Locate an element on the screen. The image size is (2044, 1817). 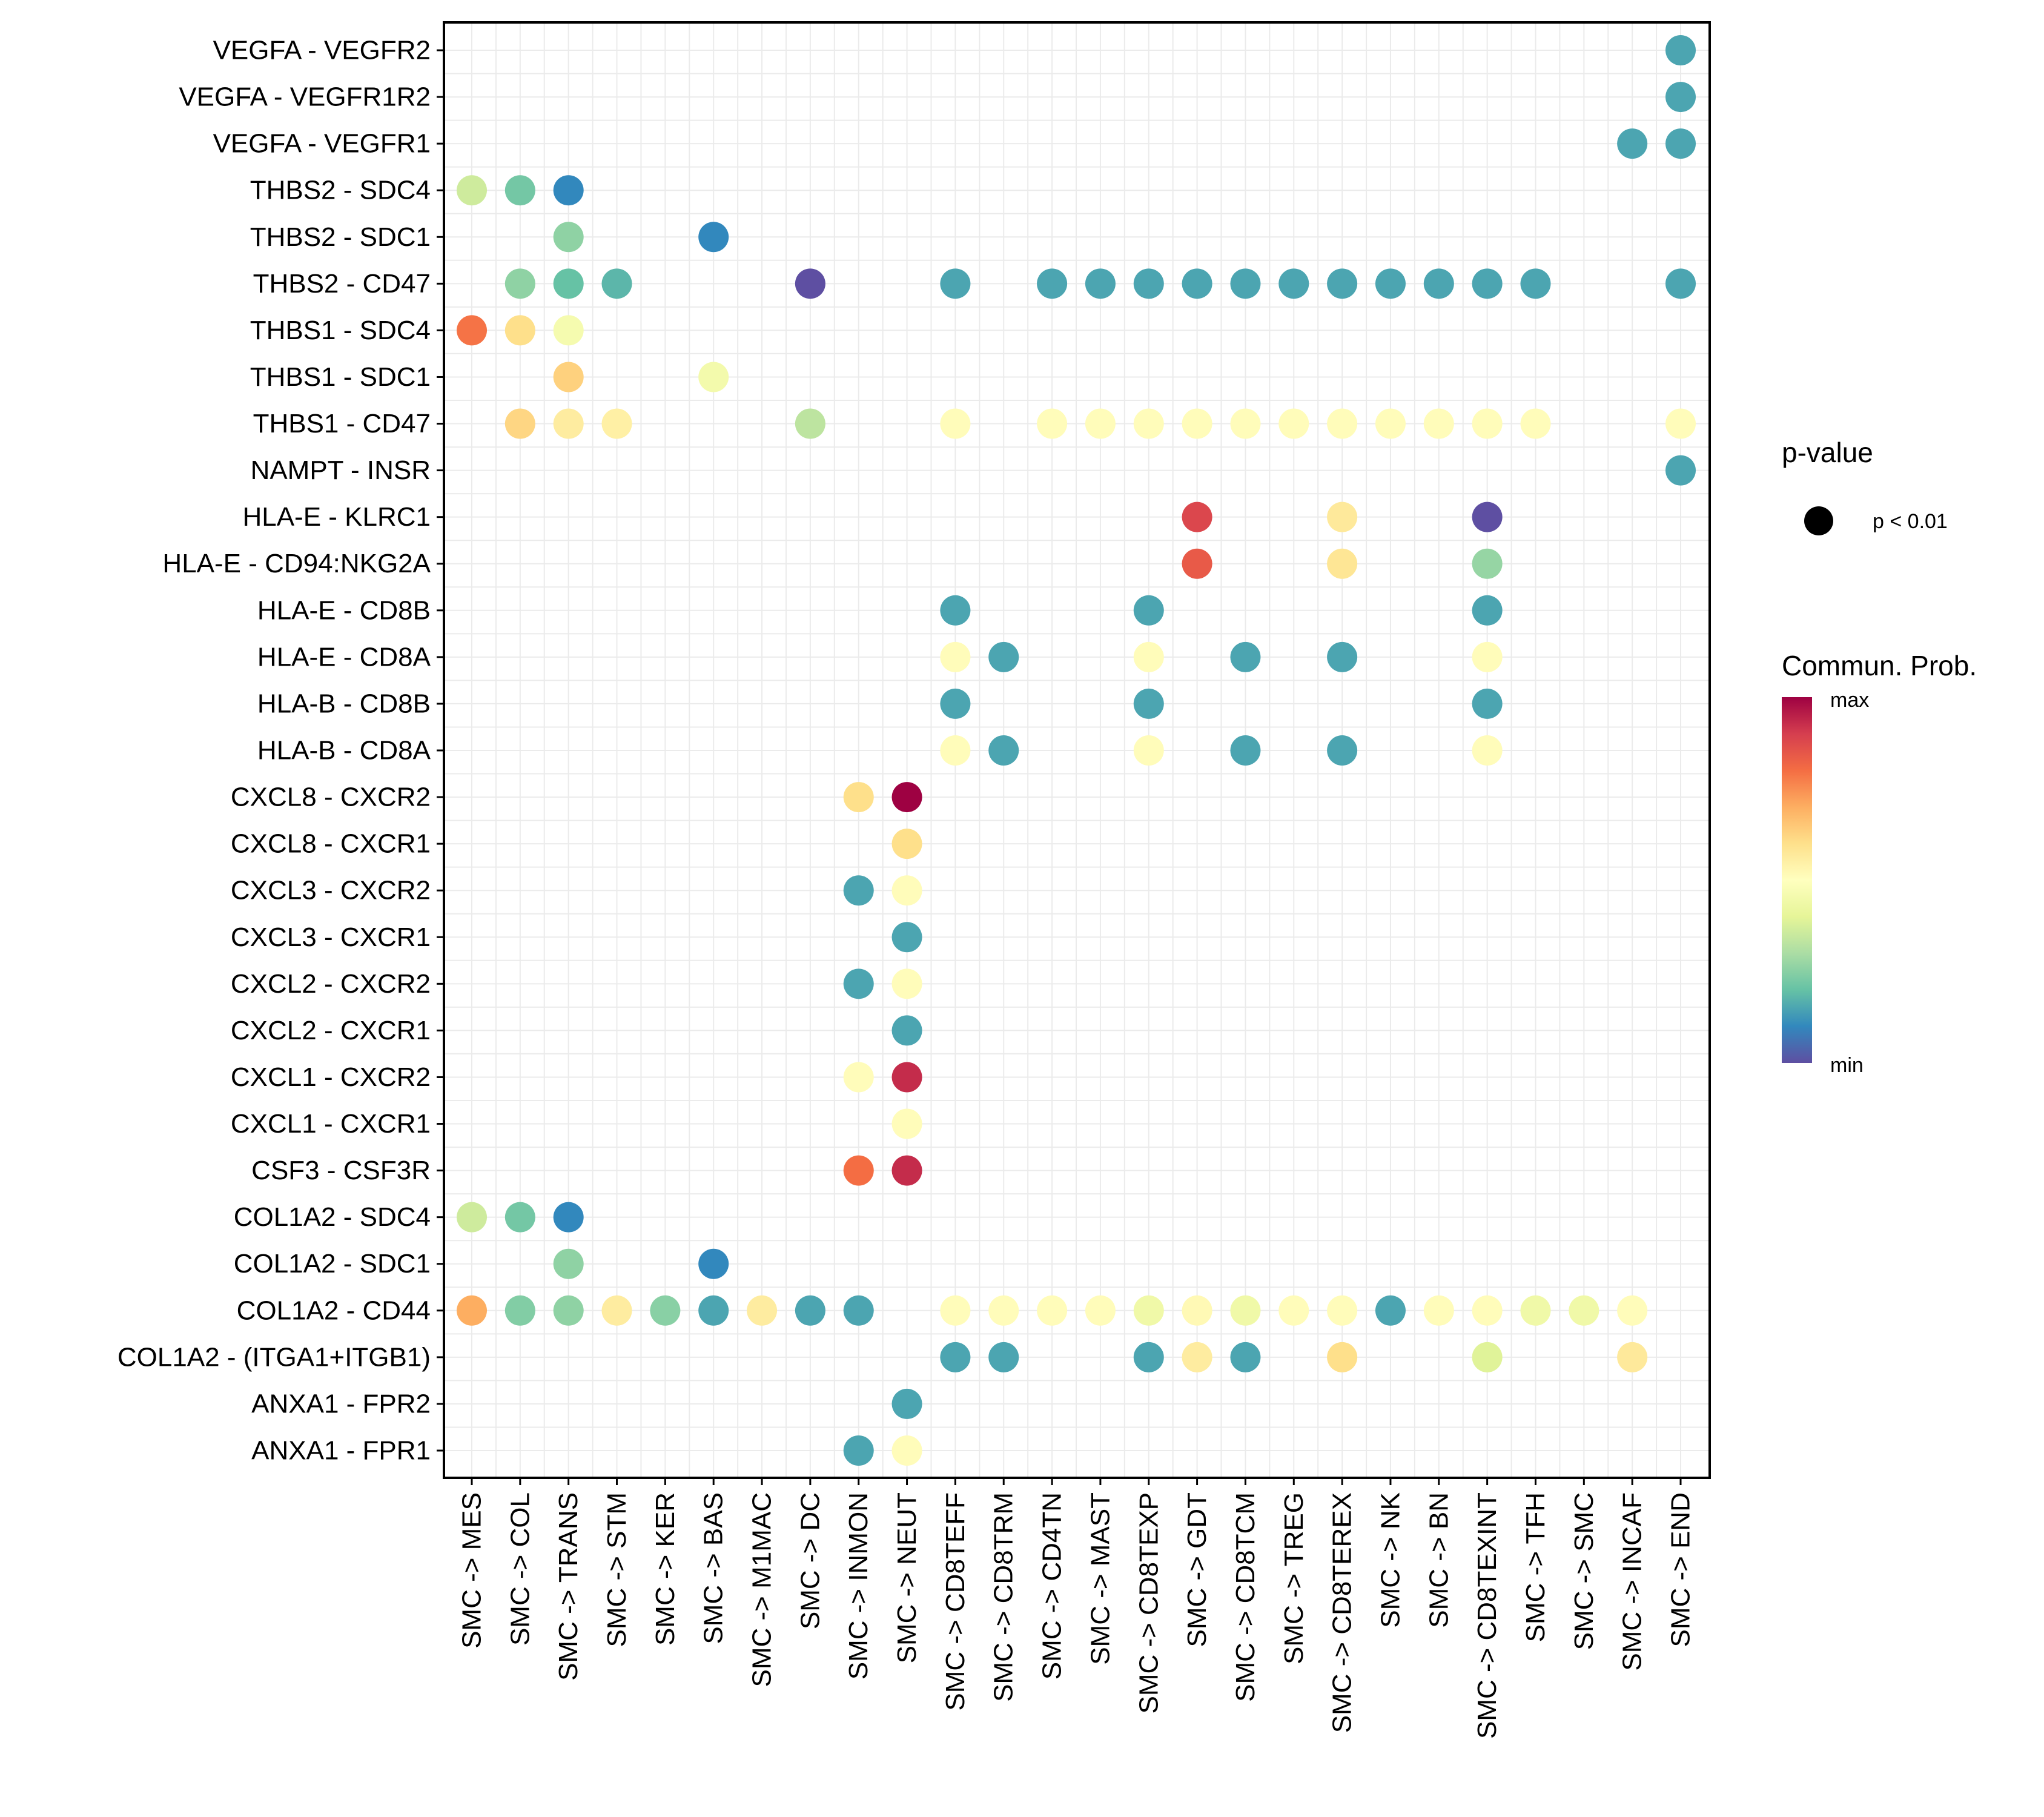
y-tick-label: CXCL3 - CXCR2 is located at coordinates (331, 890).